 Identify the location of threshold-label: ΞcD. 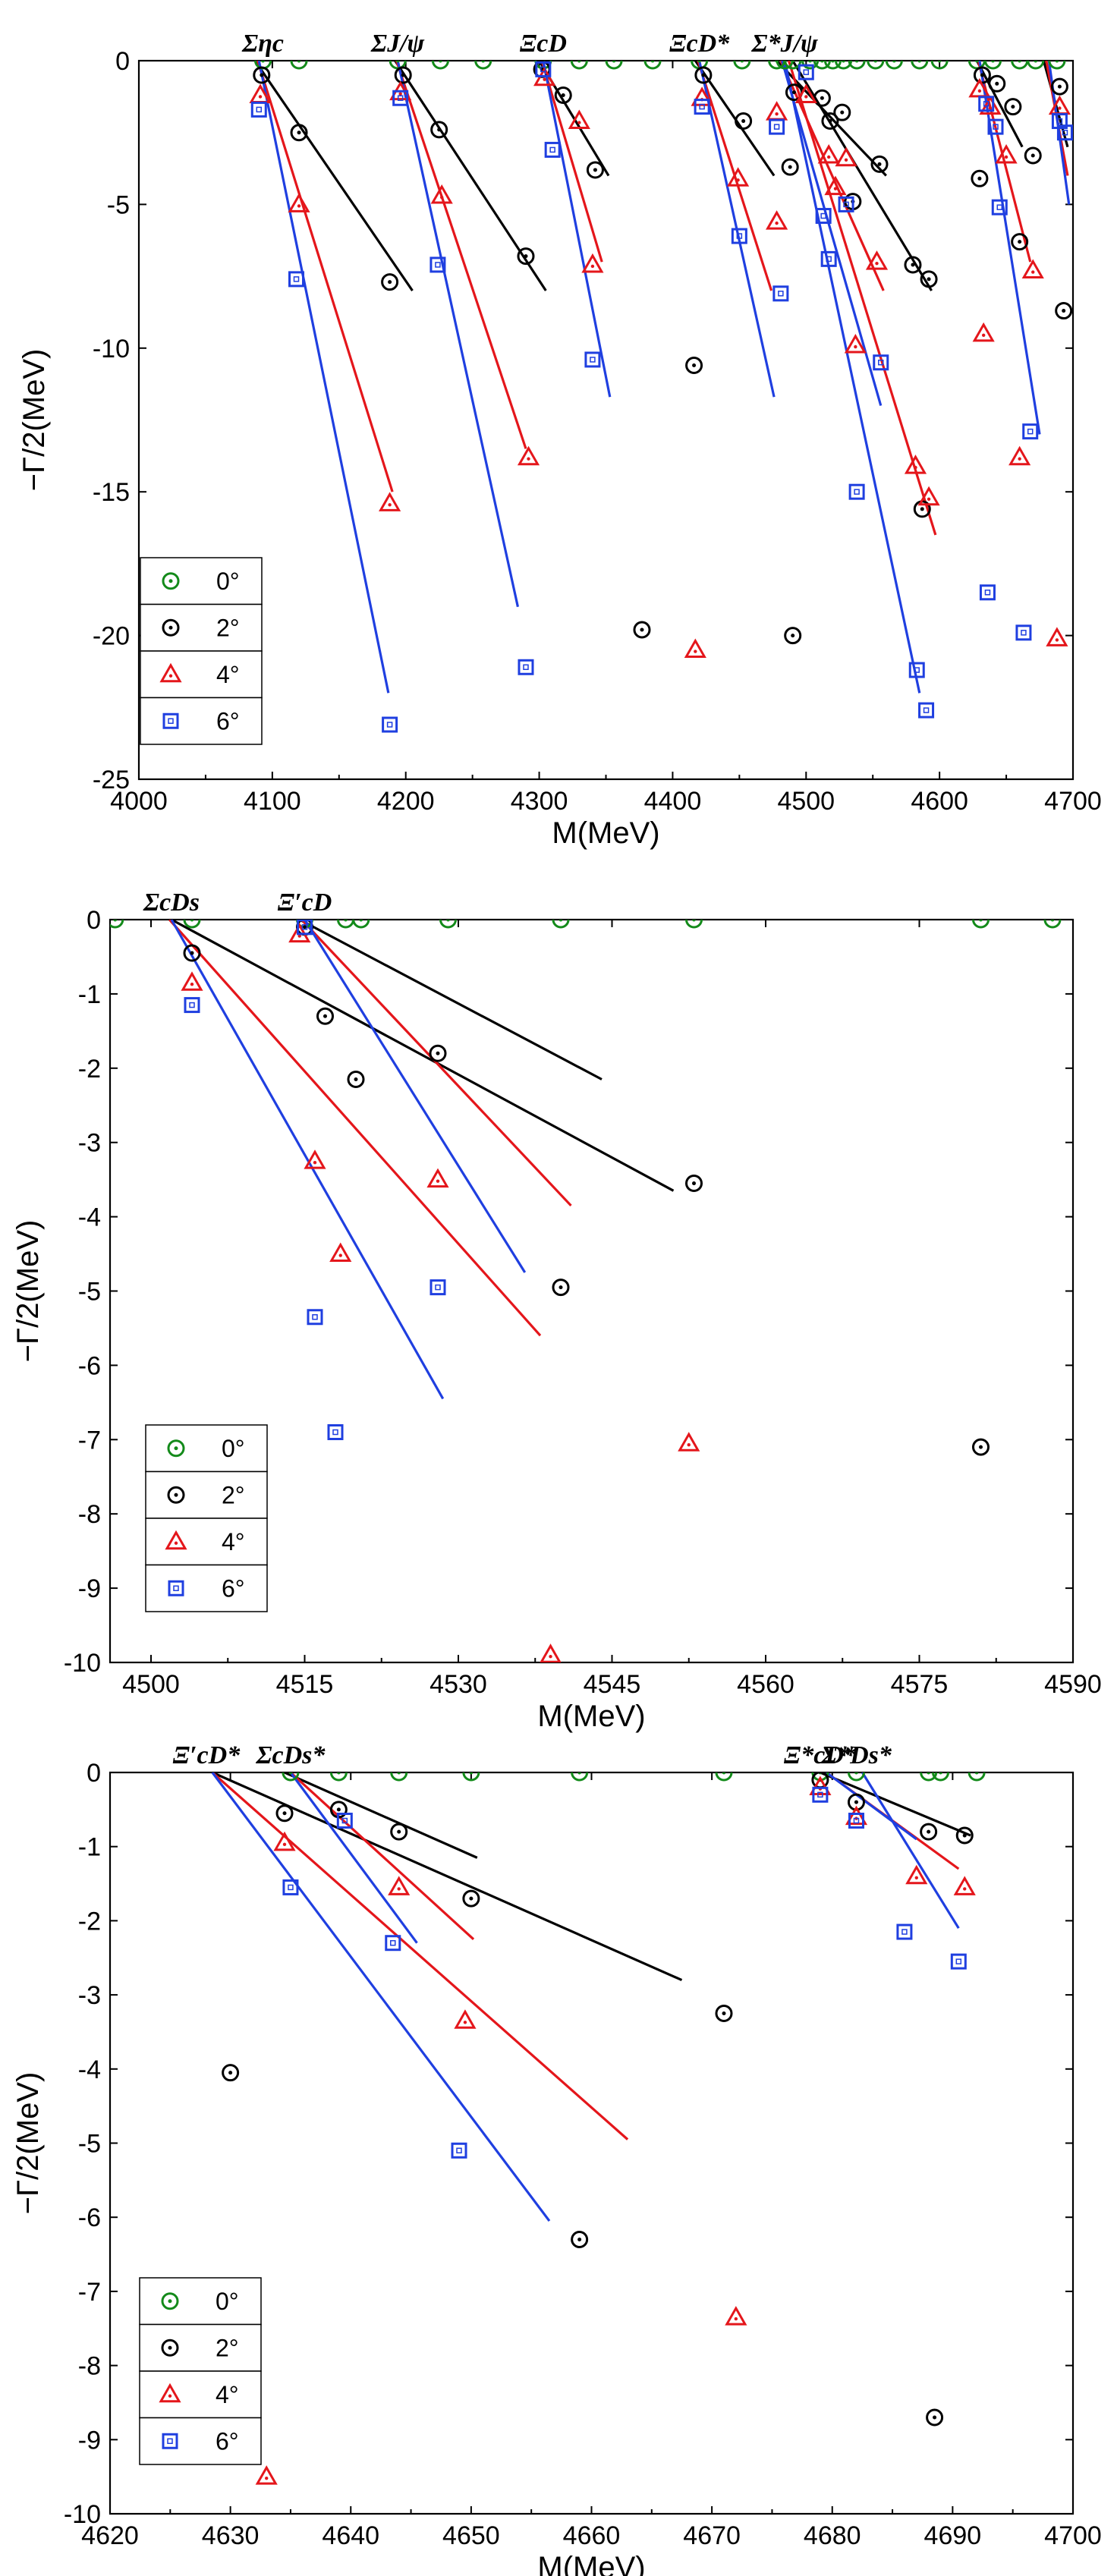
(543, 44).